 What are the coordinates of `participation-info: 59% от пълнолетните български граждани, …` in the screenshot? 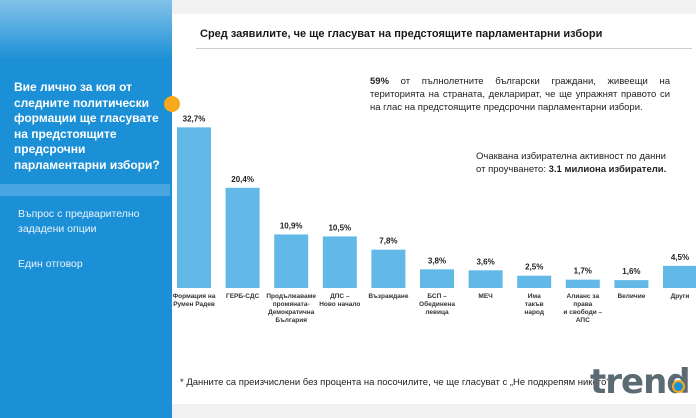 It's located at (520, 94).